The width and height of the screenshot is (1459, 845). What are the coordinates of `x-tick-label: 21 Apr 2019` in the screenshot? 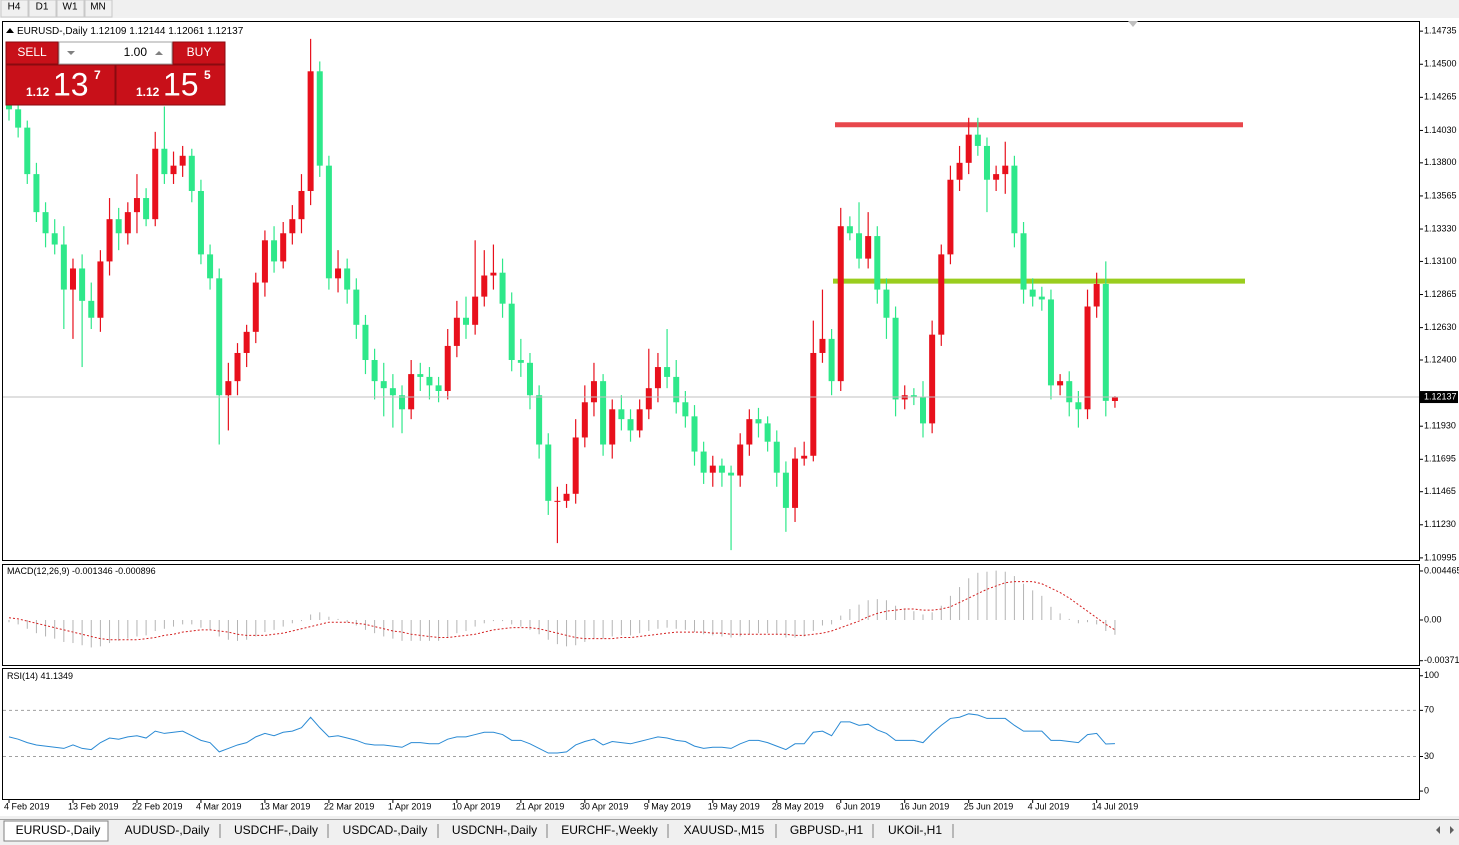 It's located at (540, 806).